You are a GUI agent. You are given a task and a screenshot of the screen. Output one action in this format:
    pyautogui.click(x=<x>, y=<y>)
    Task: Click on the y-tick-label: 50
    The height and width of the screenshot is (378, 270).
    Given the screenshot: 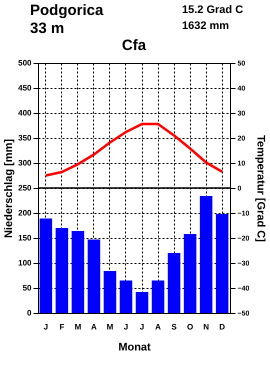 What is the action you would take?
    pyautogui.click(x=27, y=288)
    